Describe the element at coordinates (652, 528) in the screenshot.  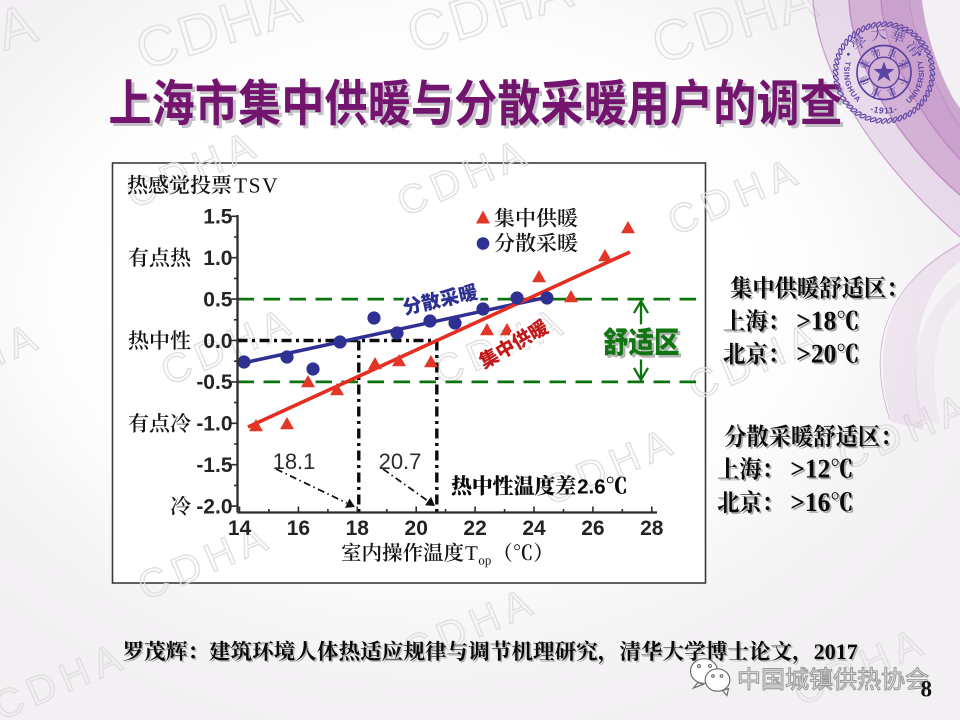
I see `svg-text: 28` at that location.